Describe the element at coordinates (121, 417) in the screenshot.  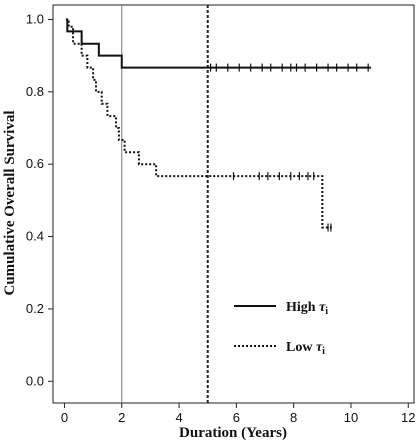
I see `x-tick-label: 2` at that location.